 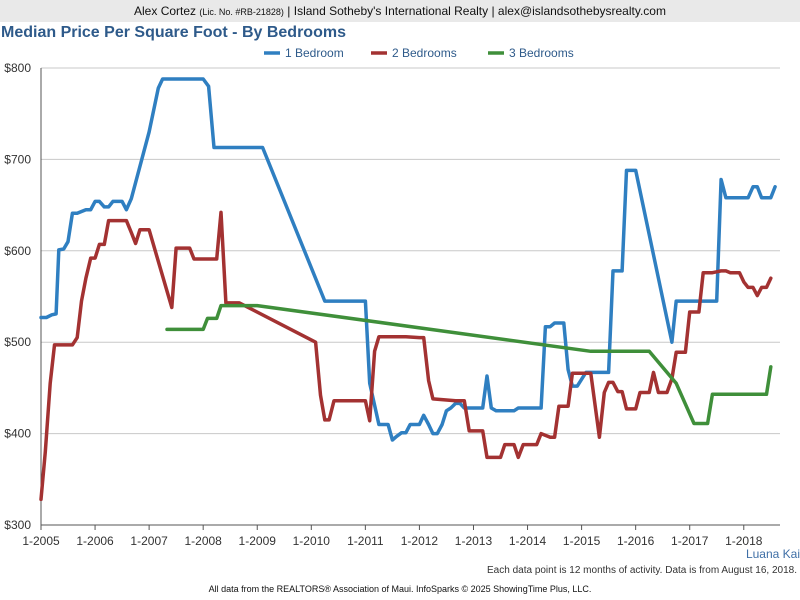 What do you see at coordinates (258, 541) in the screenshot?
I see `x-tick-label: 1-2009` at bounding box center [258, 541].